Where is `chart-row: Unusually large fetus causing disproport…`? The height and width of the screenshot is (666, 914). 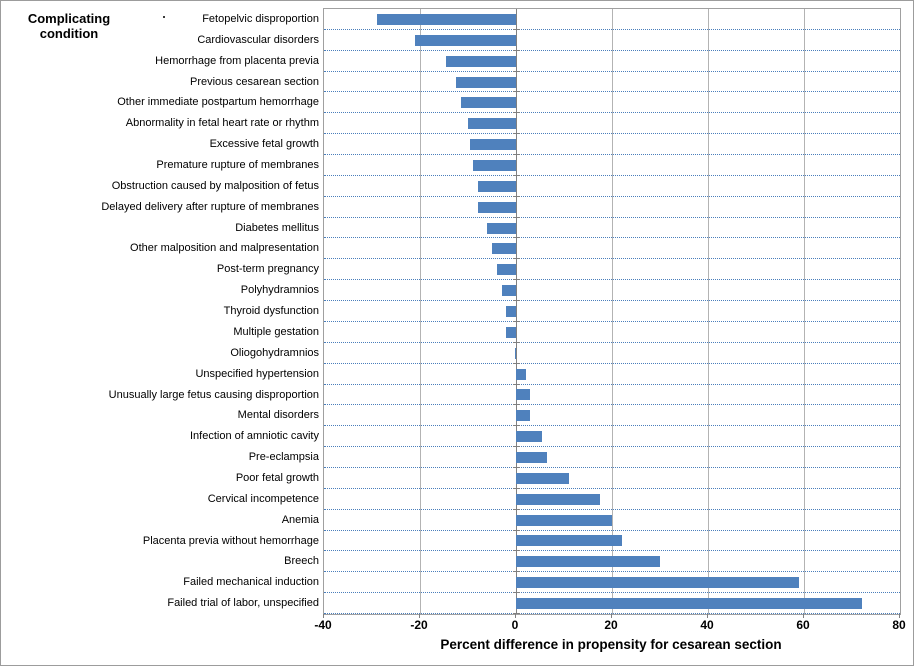
chart-row: Unusually large fetus causing disproport… is located at coordinates (504, 395).